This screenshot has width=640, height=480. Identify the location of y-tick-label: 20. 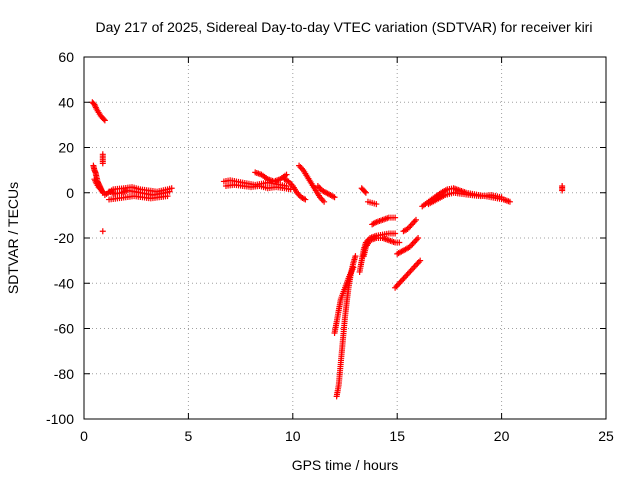
(66, 148).